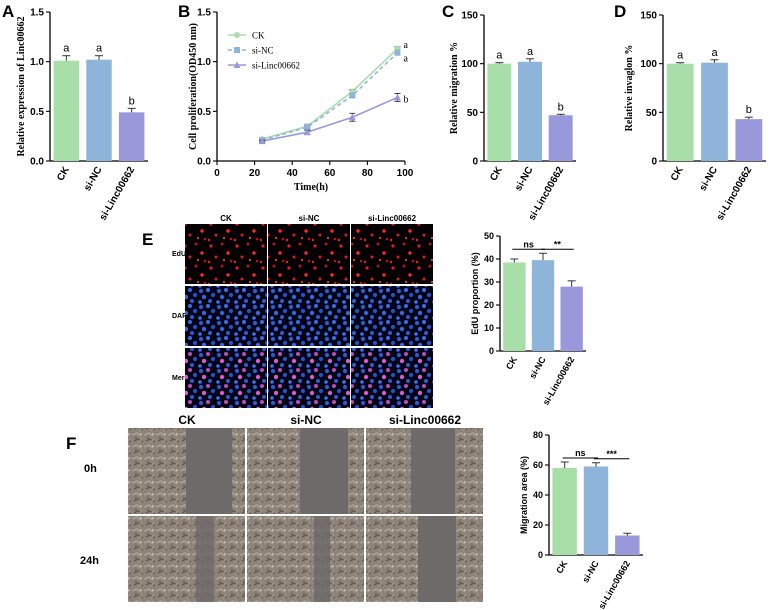 The width and height of the screenshot is (778, 610). I want to click on x-tick-label: 80, so click(368, 173).